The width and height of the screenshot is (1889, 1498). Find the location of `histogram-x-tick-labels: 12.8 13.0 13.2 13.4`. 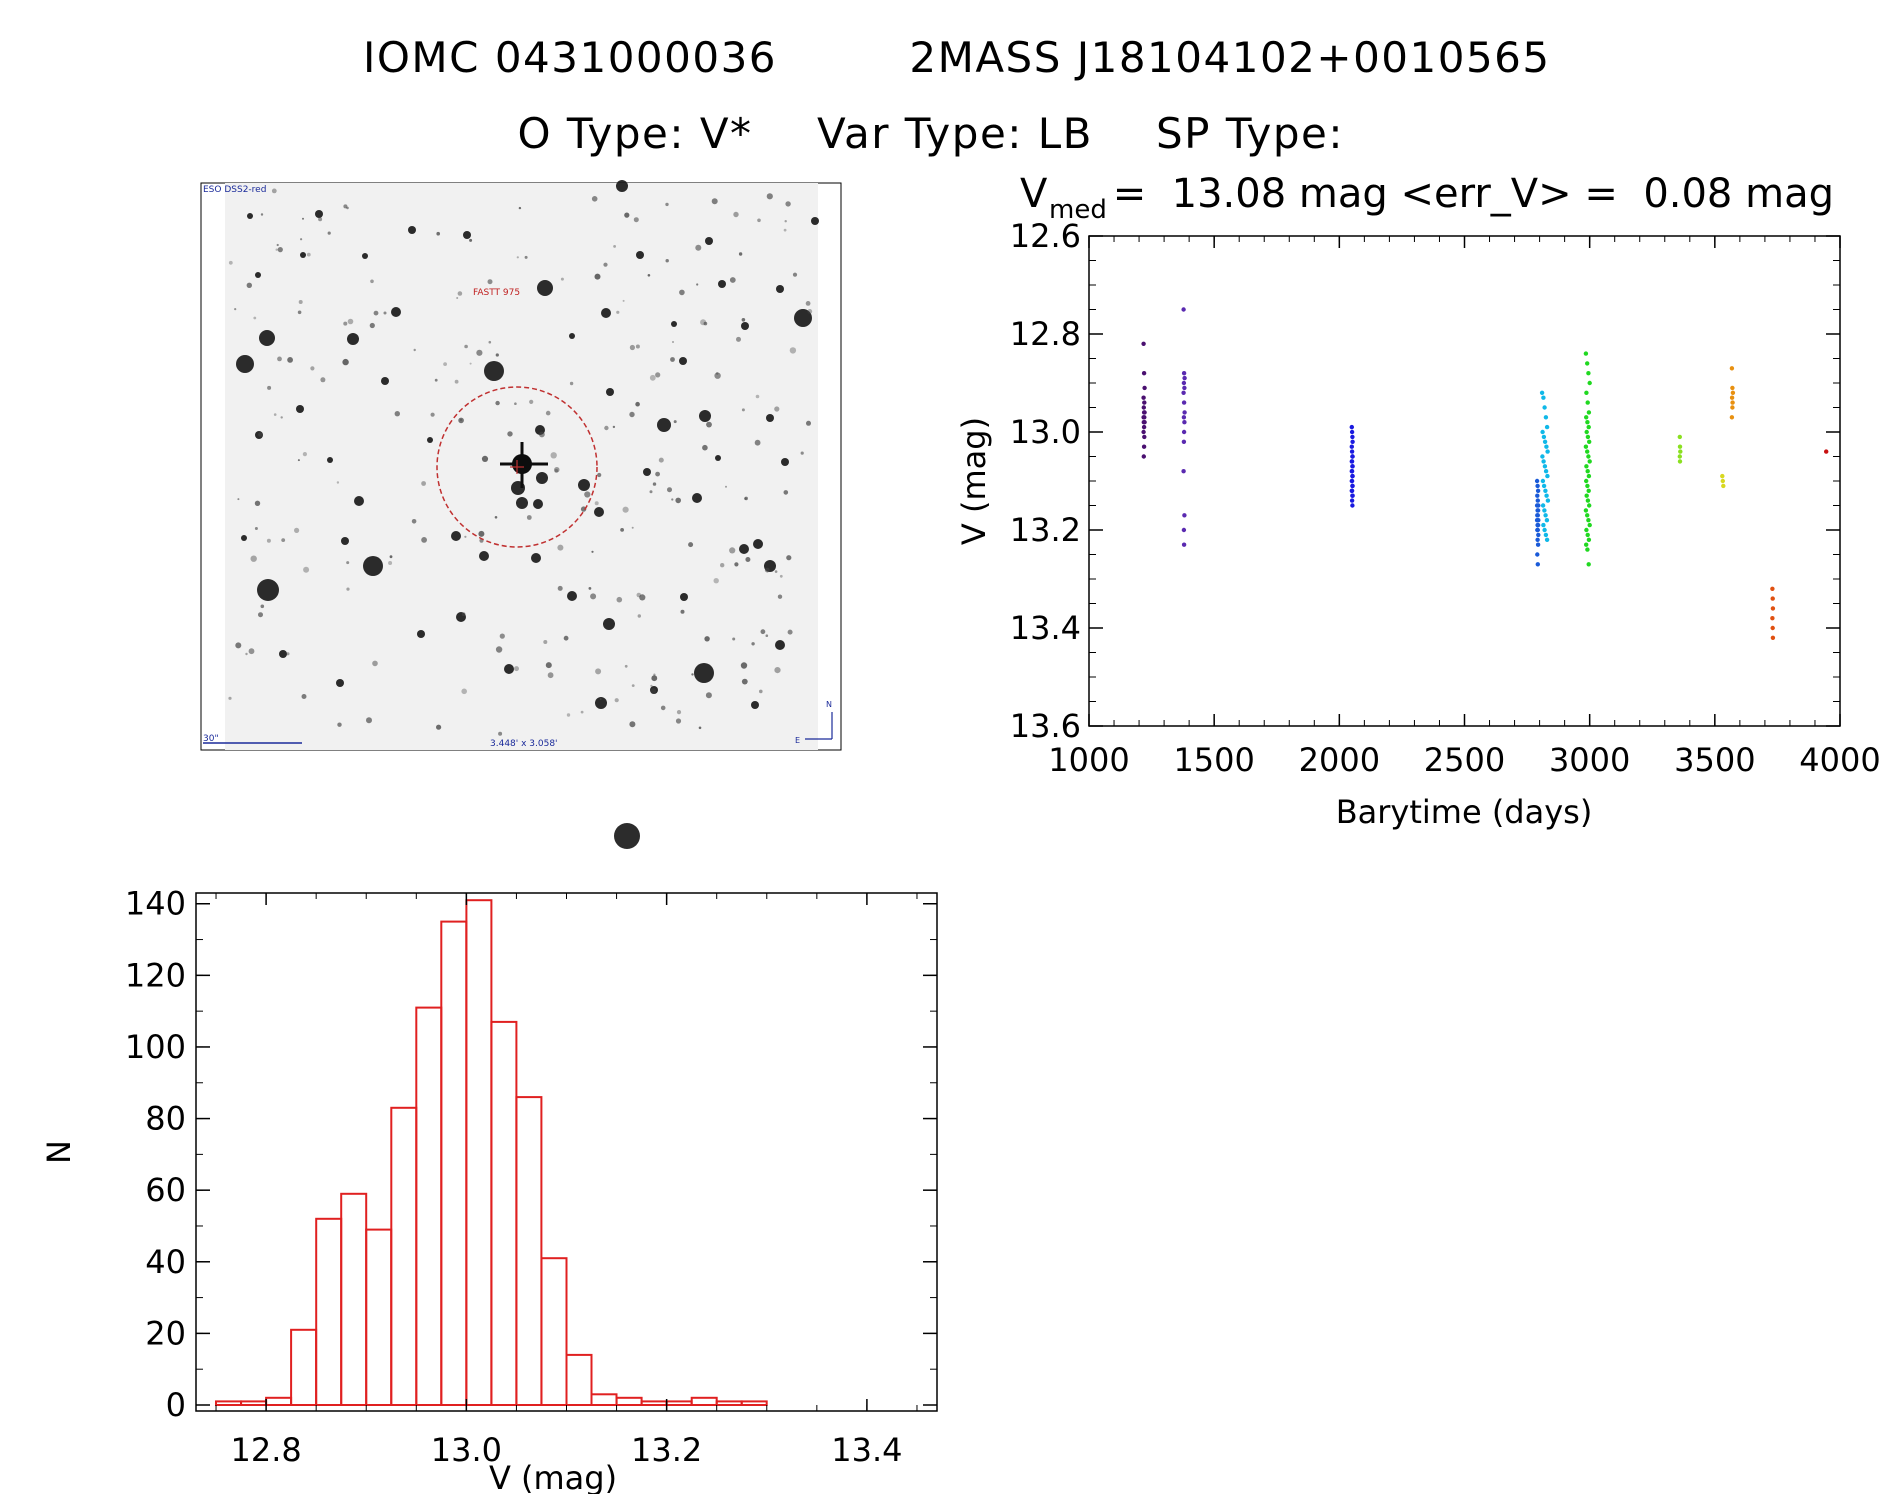

histogram-x-tick-labels: 12.8 13.0 13.2 13.4 is located at coordinates (566, 1450).